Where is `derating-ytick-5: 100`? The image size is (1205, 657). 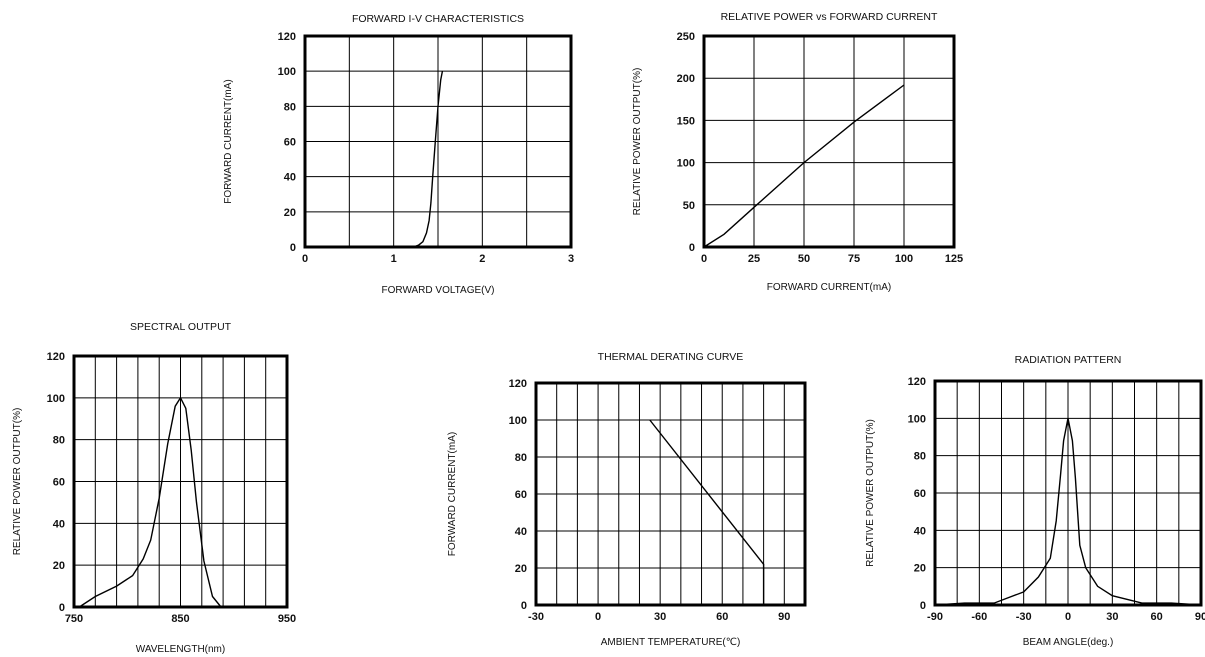 derating-ytick-5: 100 is located at coordinates (518, 421).